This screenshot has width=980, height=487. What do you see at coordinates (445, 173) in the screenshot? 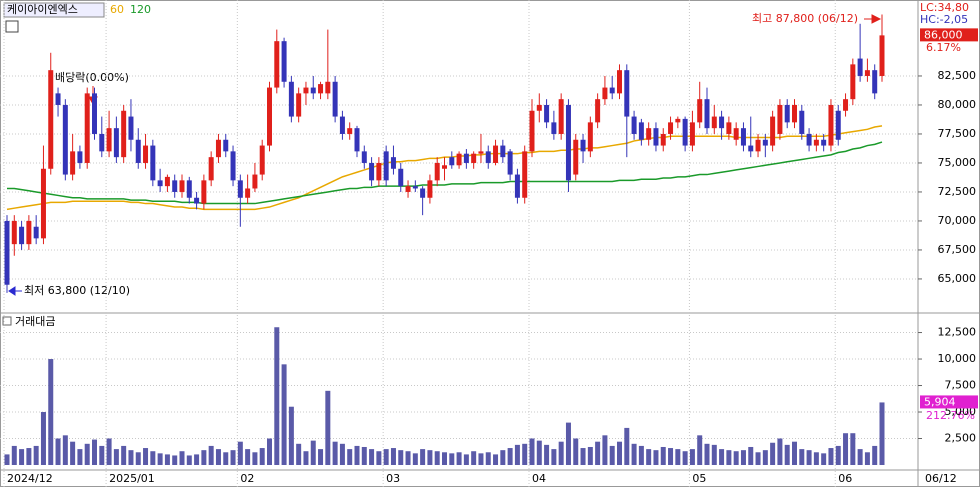
I see `moving-average` at bounding box center [445, 173].